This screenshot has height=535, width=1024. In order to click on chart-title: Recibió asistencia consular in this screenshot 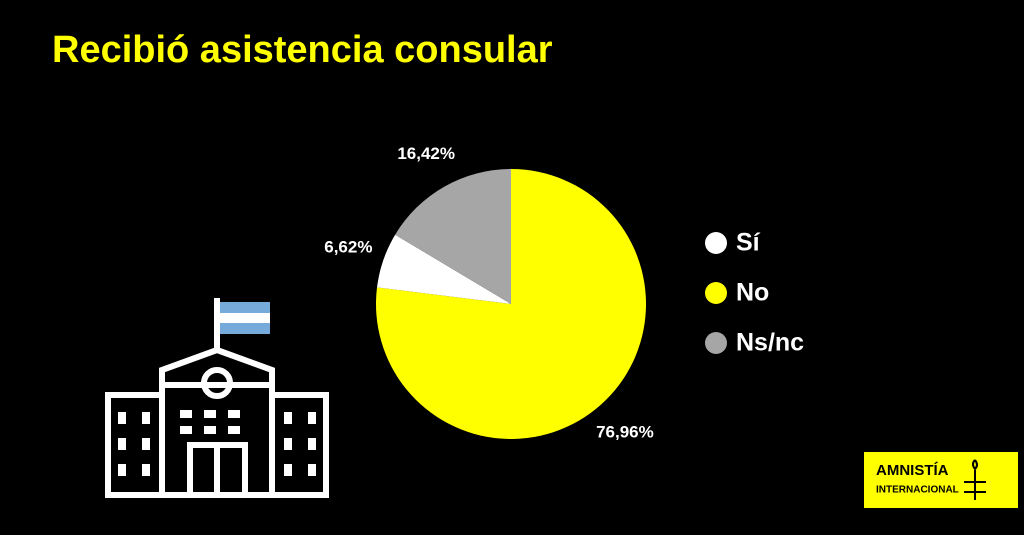, I will do `click(302, 50)`.